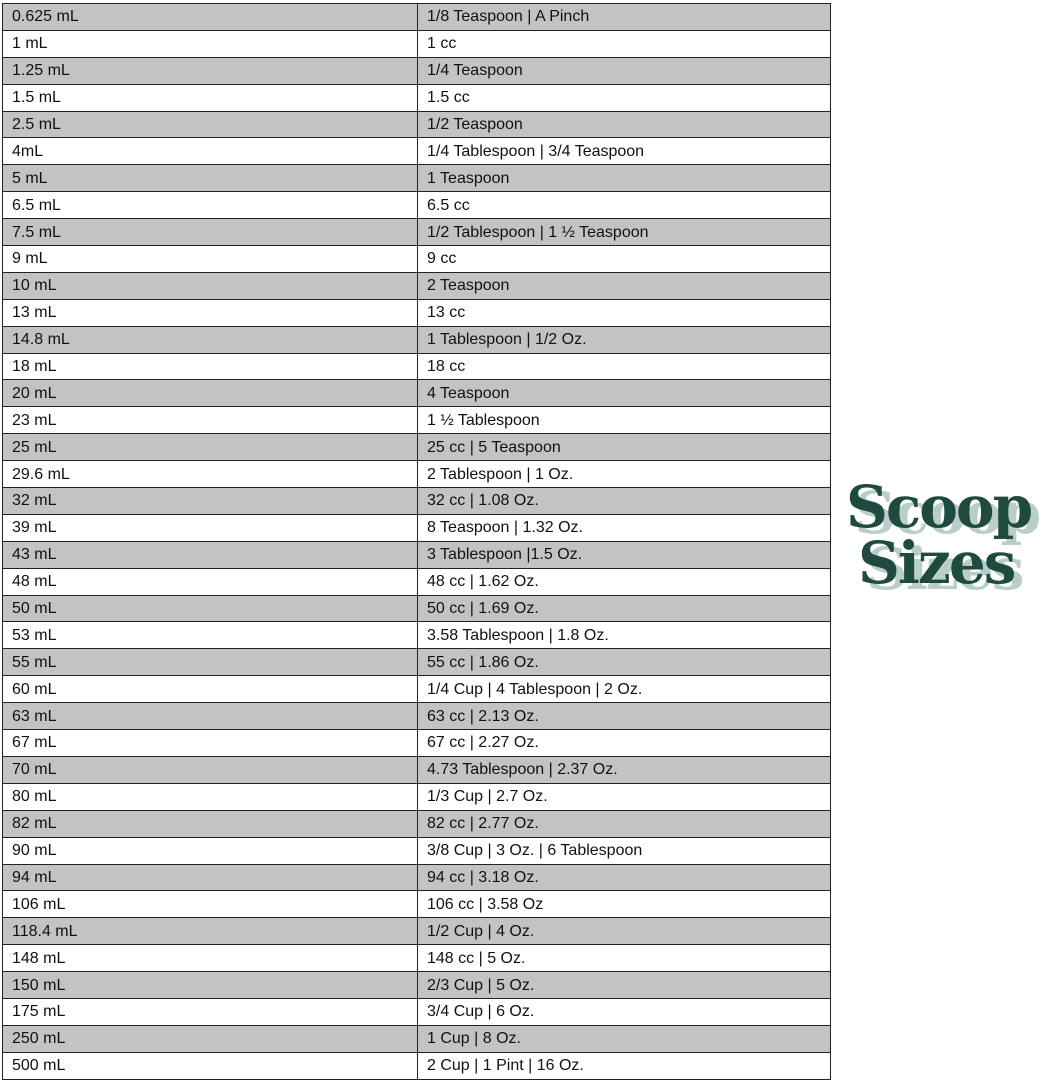 The width and height of the screenshot is (1063, 1080). What do you see at coordinates (210, 608) in the screenshot?
I see `metric-volume-cell: 50 mL` at bounding box center [210, 608].